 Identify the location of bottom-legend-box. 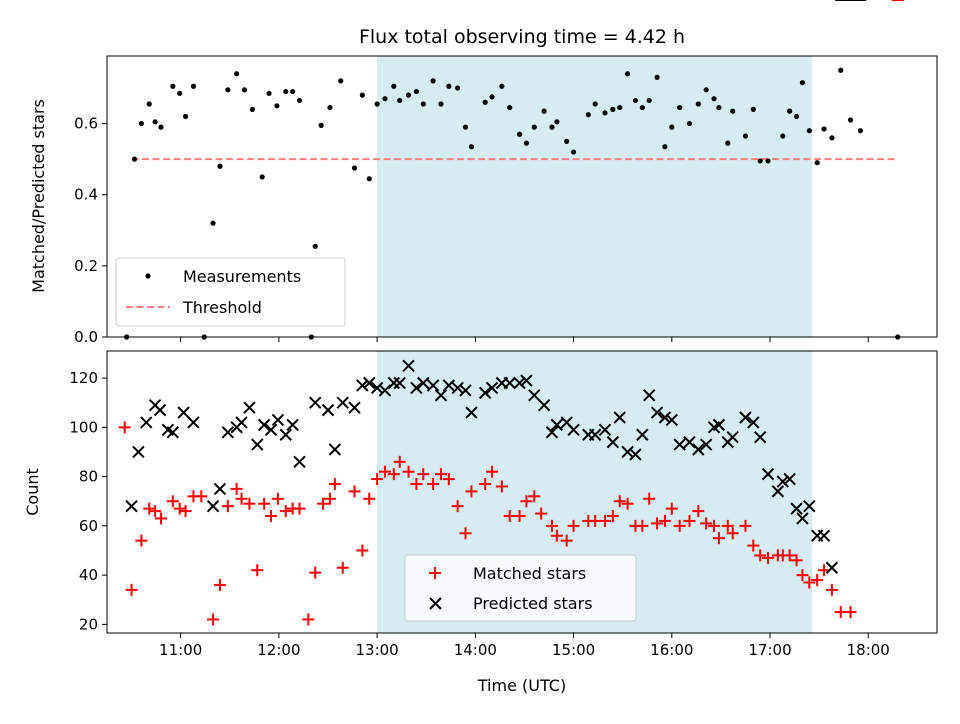
(520, 588).